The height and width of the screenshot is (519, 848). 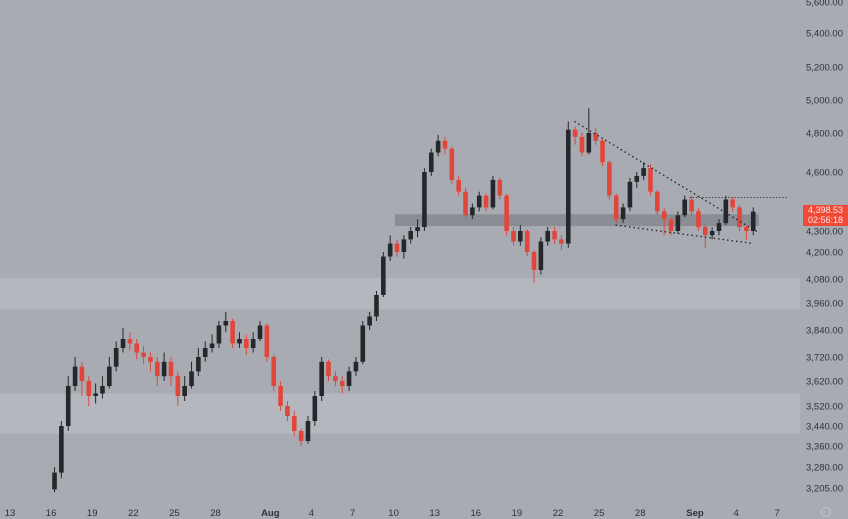 What do you see at coordinates (667, 177) in the screenshot?
I see `upper-trendline` at bounding box center [667, 177].